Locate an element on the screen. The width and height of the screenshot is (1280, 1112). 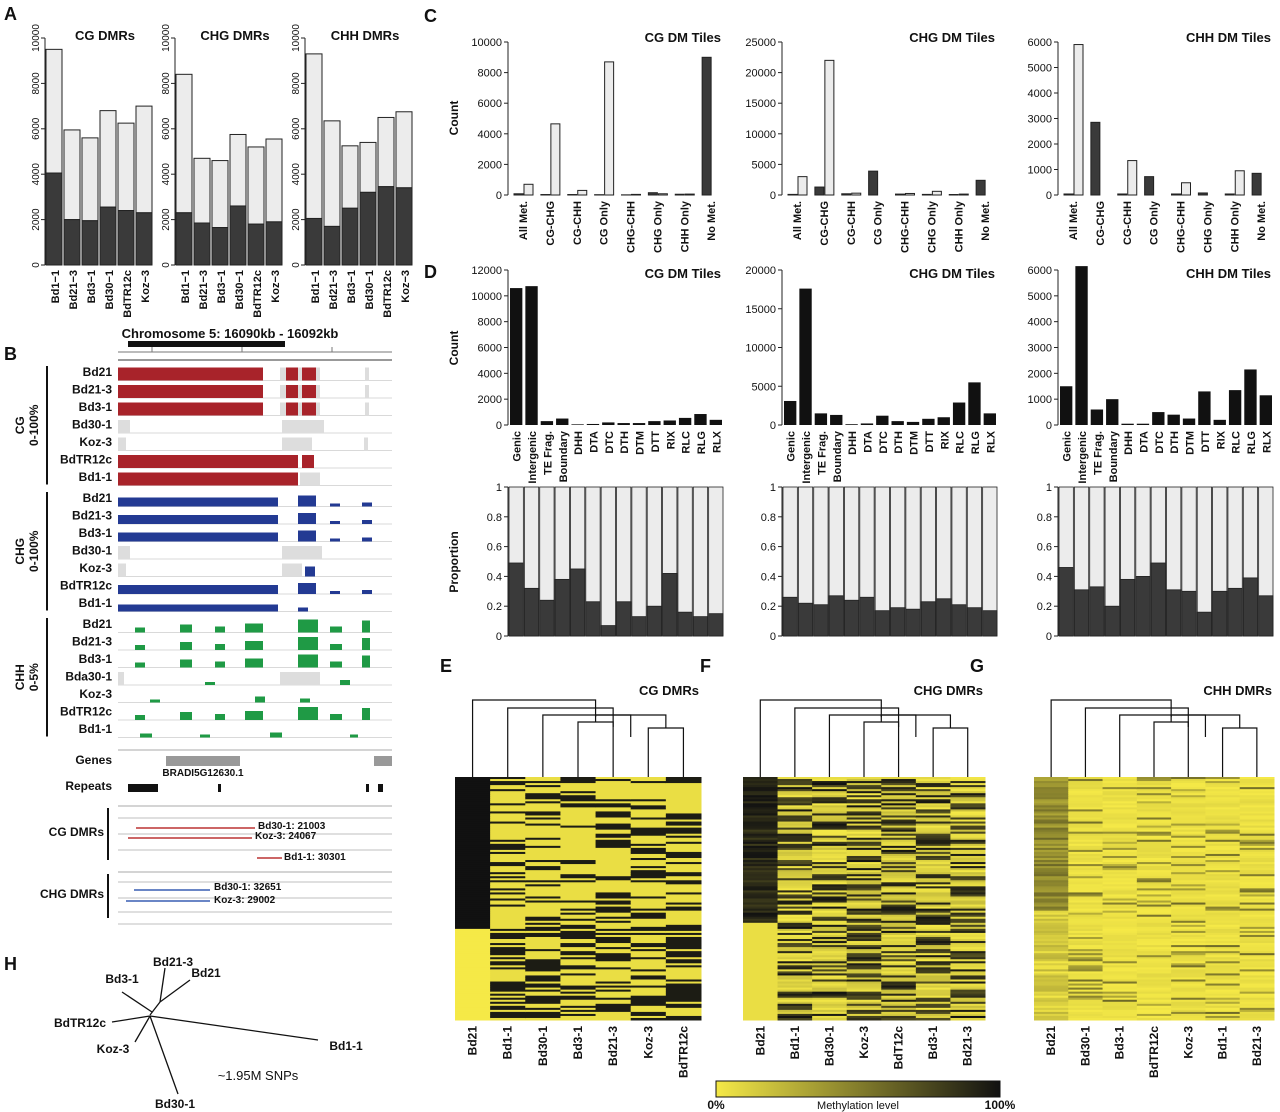
track-label: BdTR12c is located at coordinates (86, 586).